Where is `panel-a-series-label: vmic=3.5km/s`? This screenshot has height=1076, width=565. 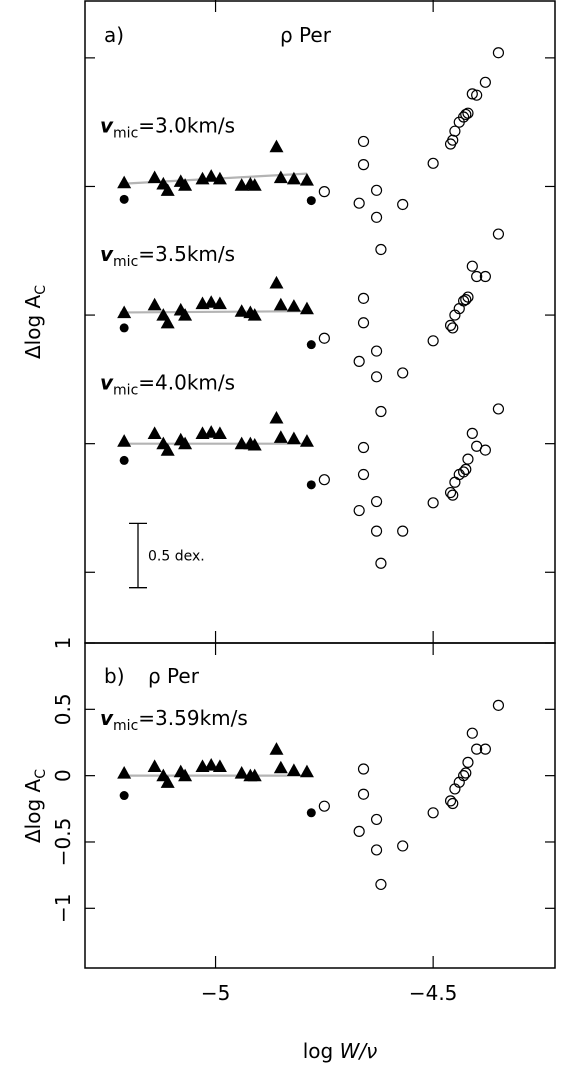 panel-a-series-label: vmic=3.5km/s is located at coordinates (167, 256).